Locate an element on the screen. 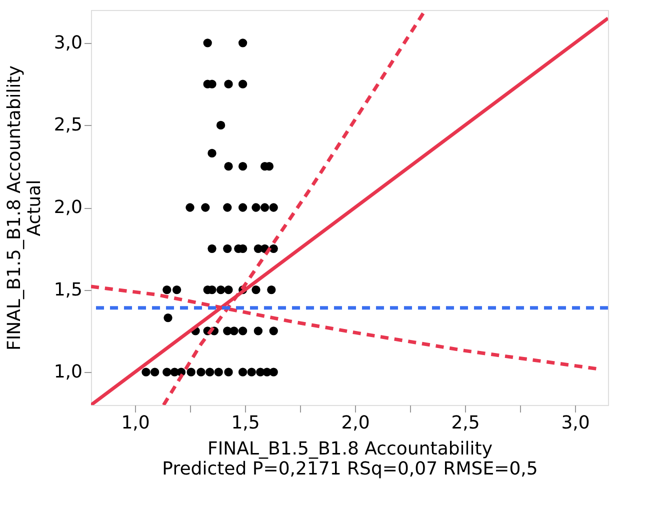  y-tick-label: 2,5 is located at coordinates (68, 125).